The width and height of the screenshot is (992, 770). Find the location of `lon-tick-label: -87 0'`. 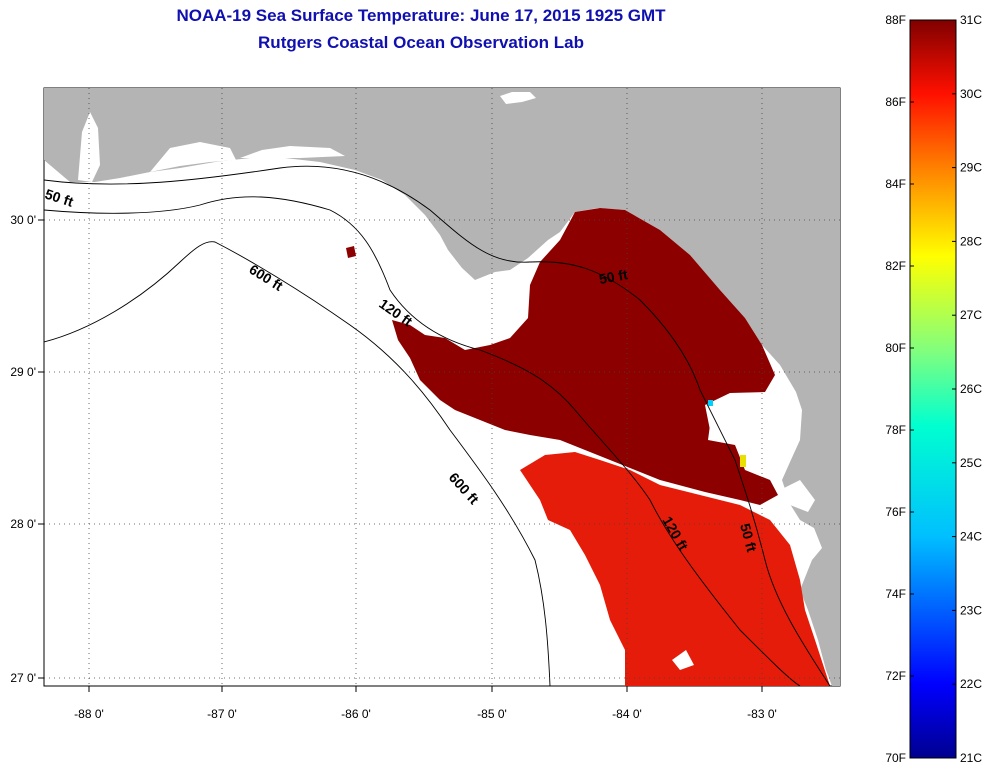

lon-tick-label: -87 0' is located at coordinates (222, 714).